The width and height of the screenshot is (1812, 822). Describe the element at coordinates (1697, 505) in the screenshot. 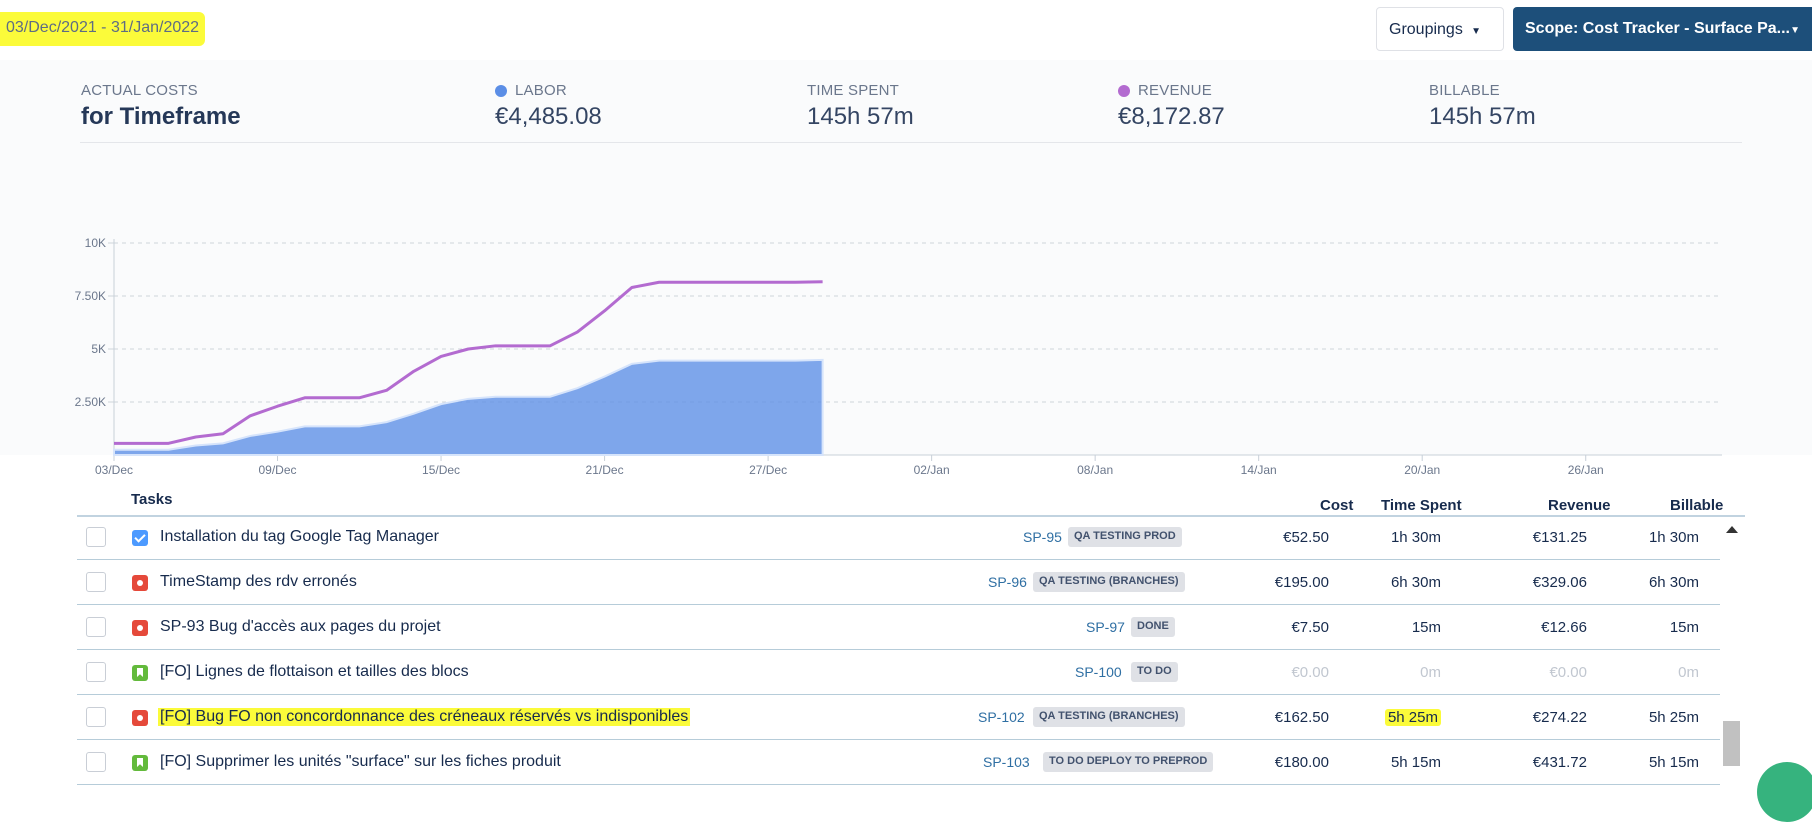

I see `billable-column-header: Billable` at that location.